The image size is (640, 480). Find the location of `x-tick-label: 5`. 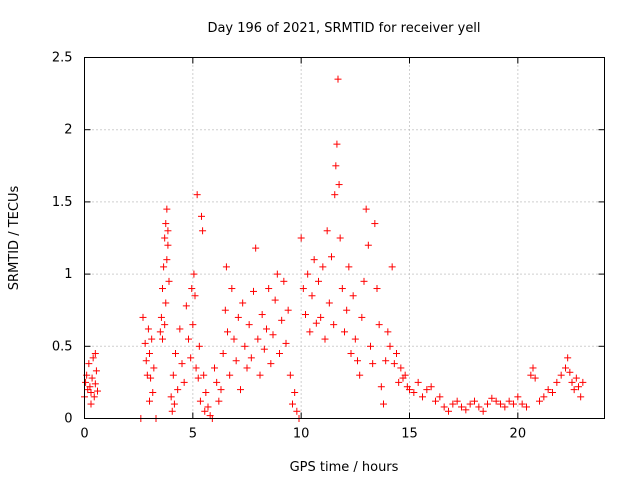

x-tick-label: 5 is located at coordinates (193, 434).